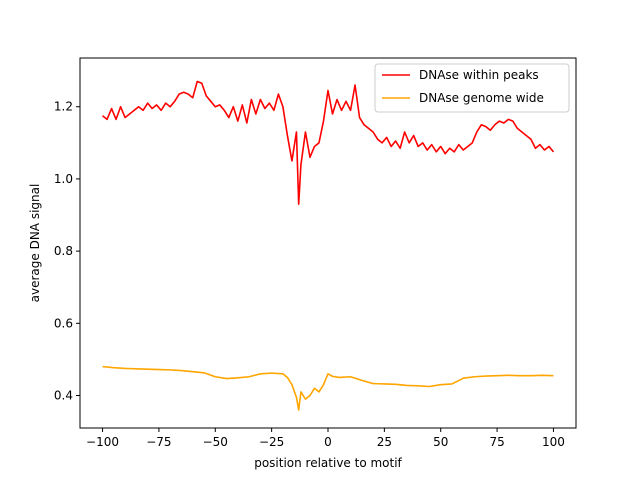  What do you see at coordinates (328, 388) in the screenshot?
I see `series-line-genome-wide` at bounding box center [328, 388].